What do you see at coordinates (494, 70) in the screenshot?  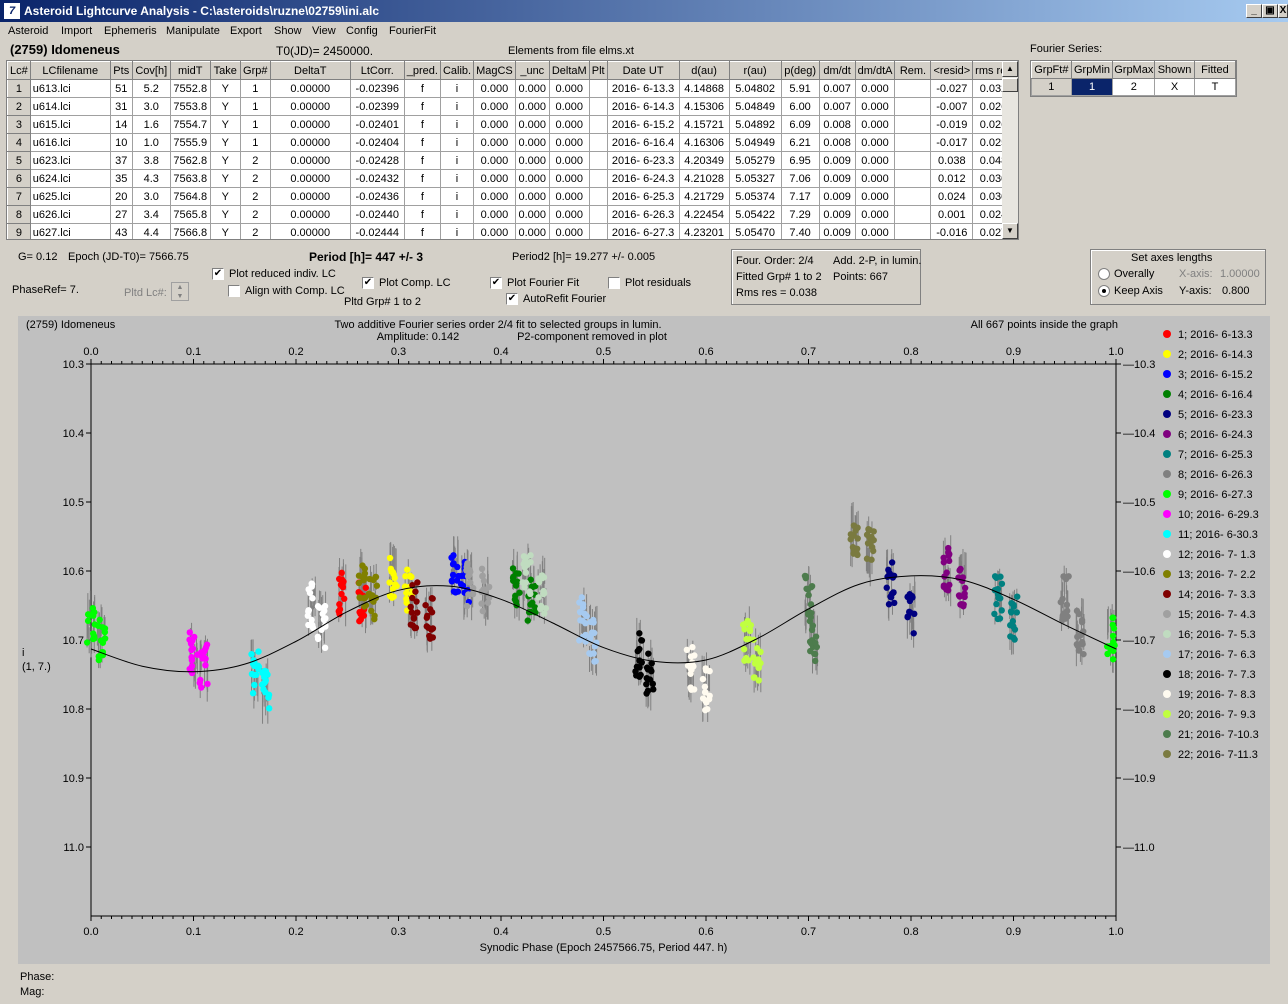 I see `col-header-11: MagCS` at bounding box center [494, 70].